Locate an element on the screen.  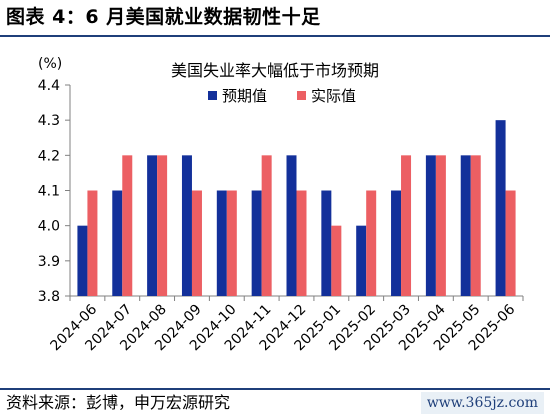
y-tick-label: 4.1 is located at coordinates (49, 192).